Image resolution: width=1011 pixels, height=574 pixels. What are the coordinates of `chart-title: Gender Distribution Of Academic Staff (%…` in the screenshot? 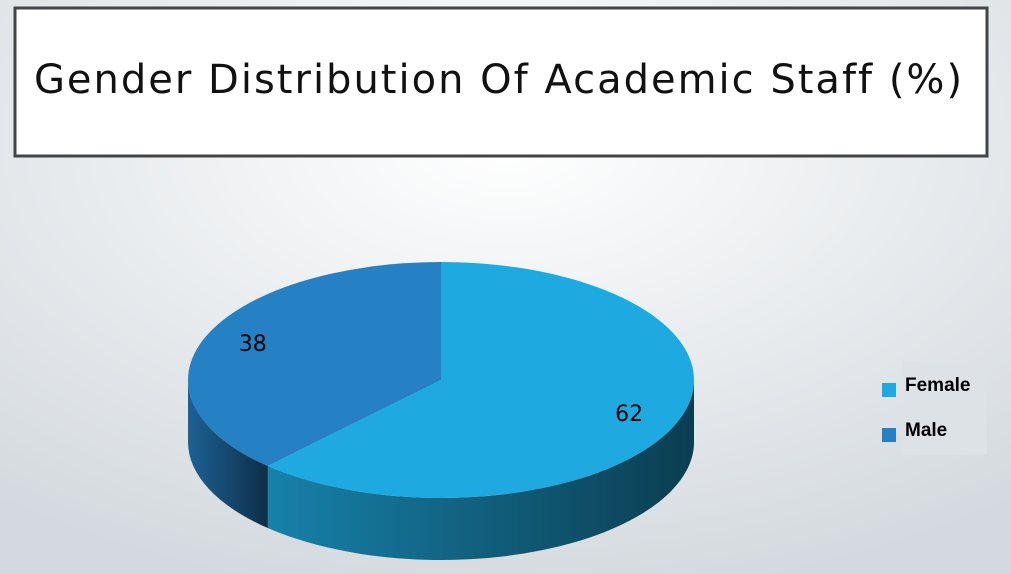 It's located at (499, 80).